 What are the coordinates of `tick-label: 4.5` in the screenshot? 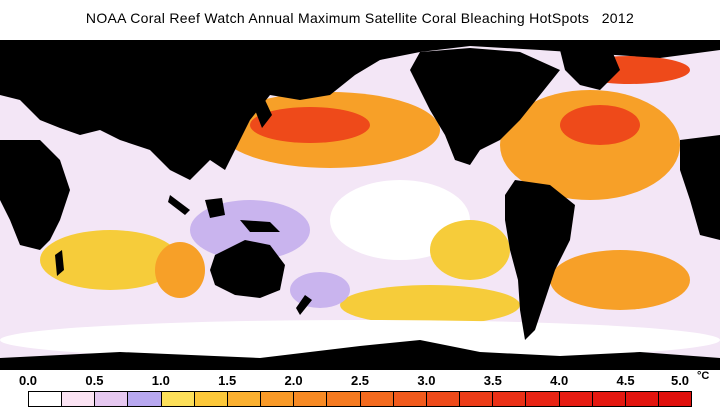 It's located at (625, 380).